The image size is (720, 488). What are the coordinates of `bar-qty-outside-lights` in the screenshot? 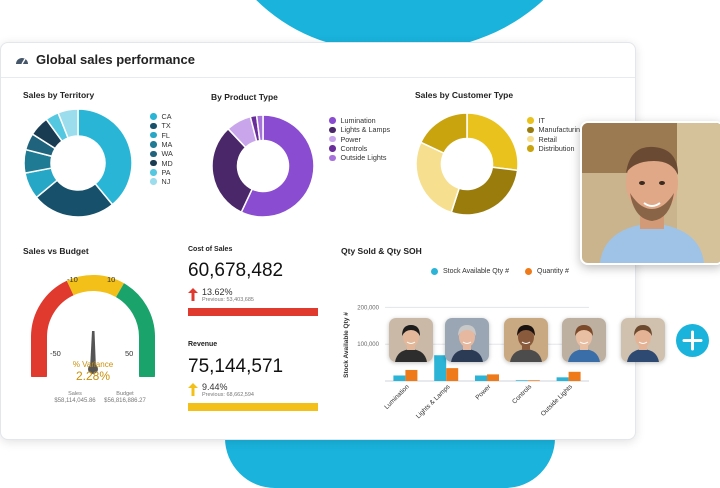 It's located at (574, 376).